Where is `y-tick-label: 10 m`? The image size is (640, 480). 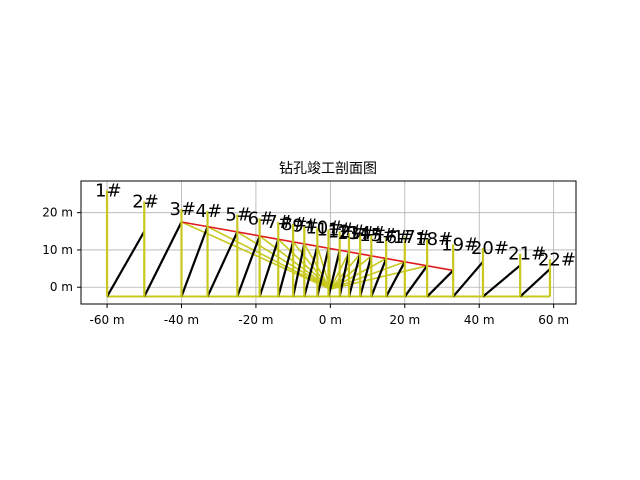
y-tick-label: 10 m is located at coordinates (57, 250).